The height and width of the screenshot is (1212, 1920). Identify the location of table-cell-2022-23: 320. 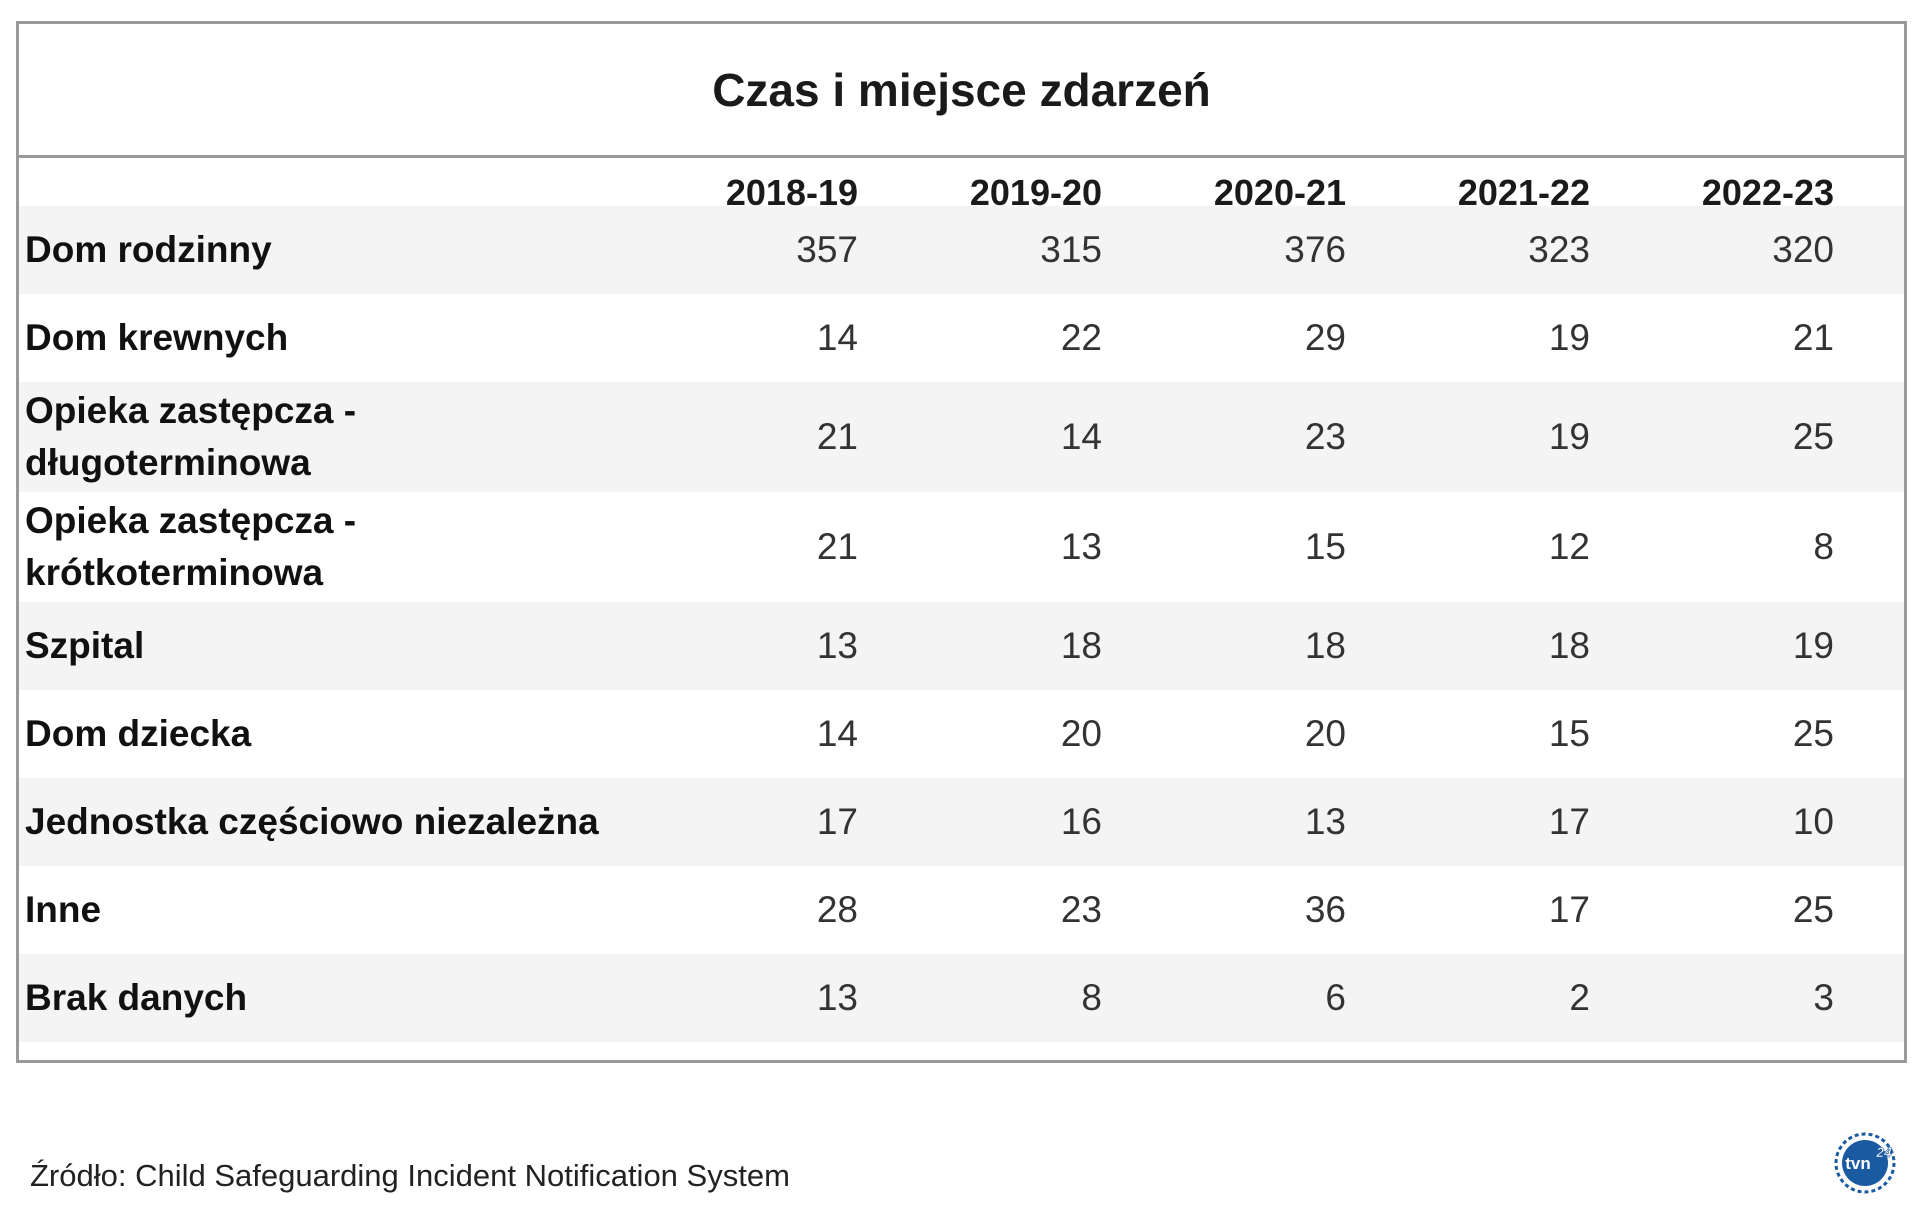
(1803, 249).